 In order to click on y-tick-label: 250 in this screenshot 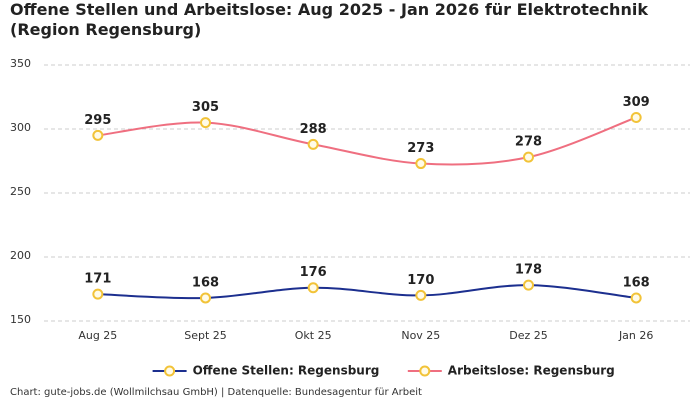, I will do `click(20, 191)`.